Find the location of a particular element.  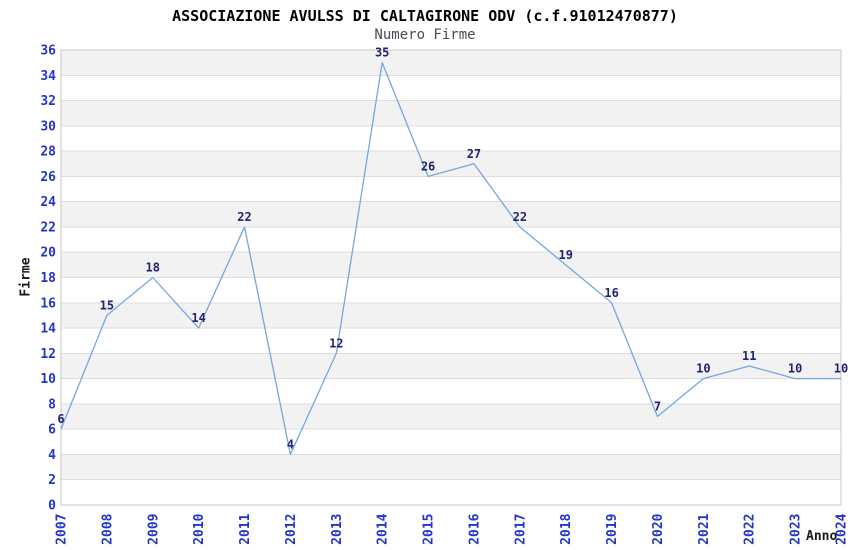

x-tick-label: 2021 is located at coordinates (704, 528).